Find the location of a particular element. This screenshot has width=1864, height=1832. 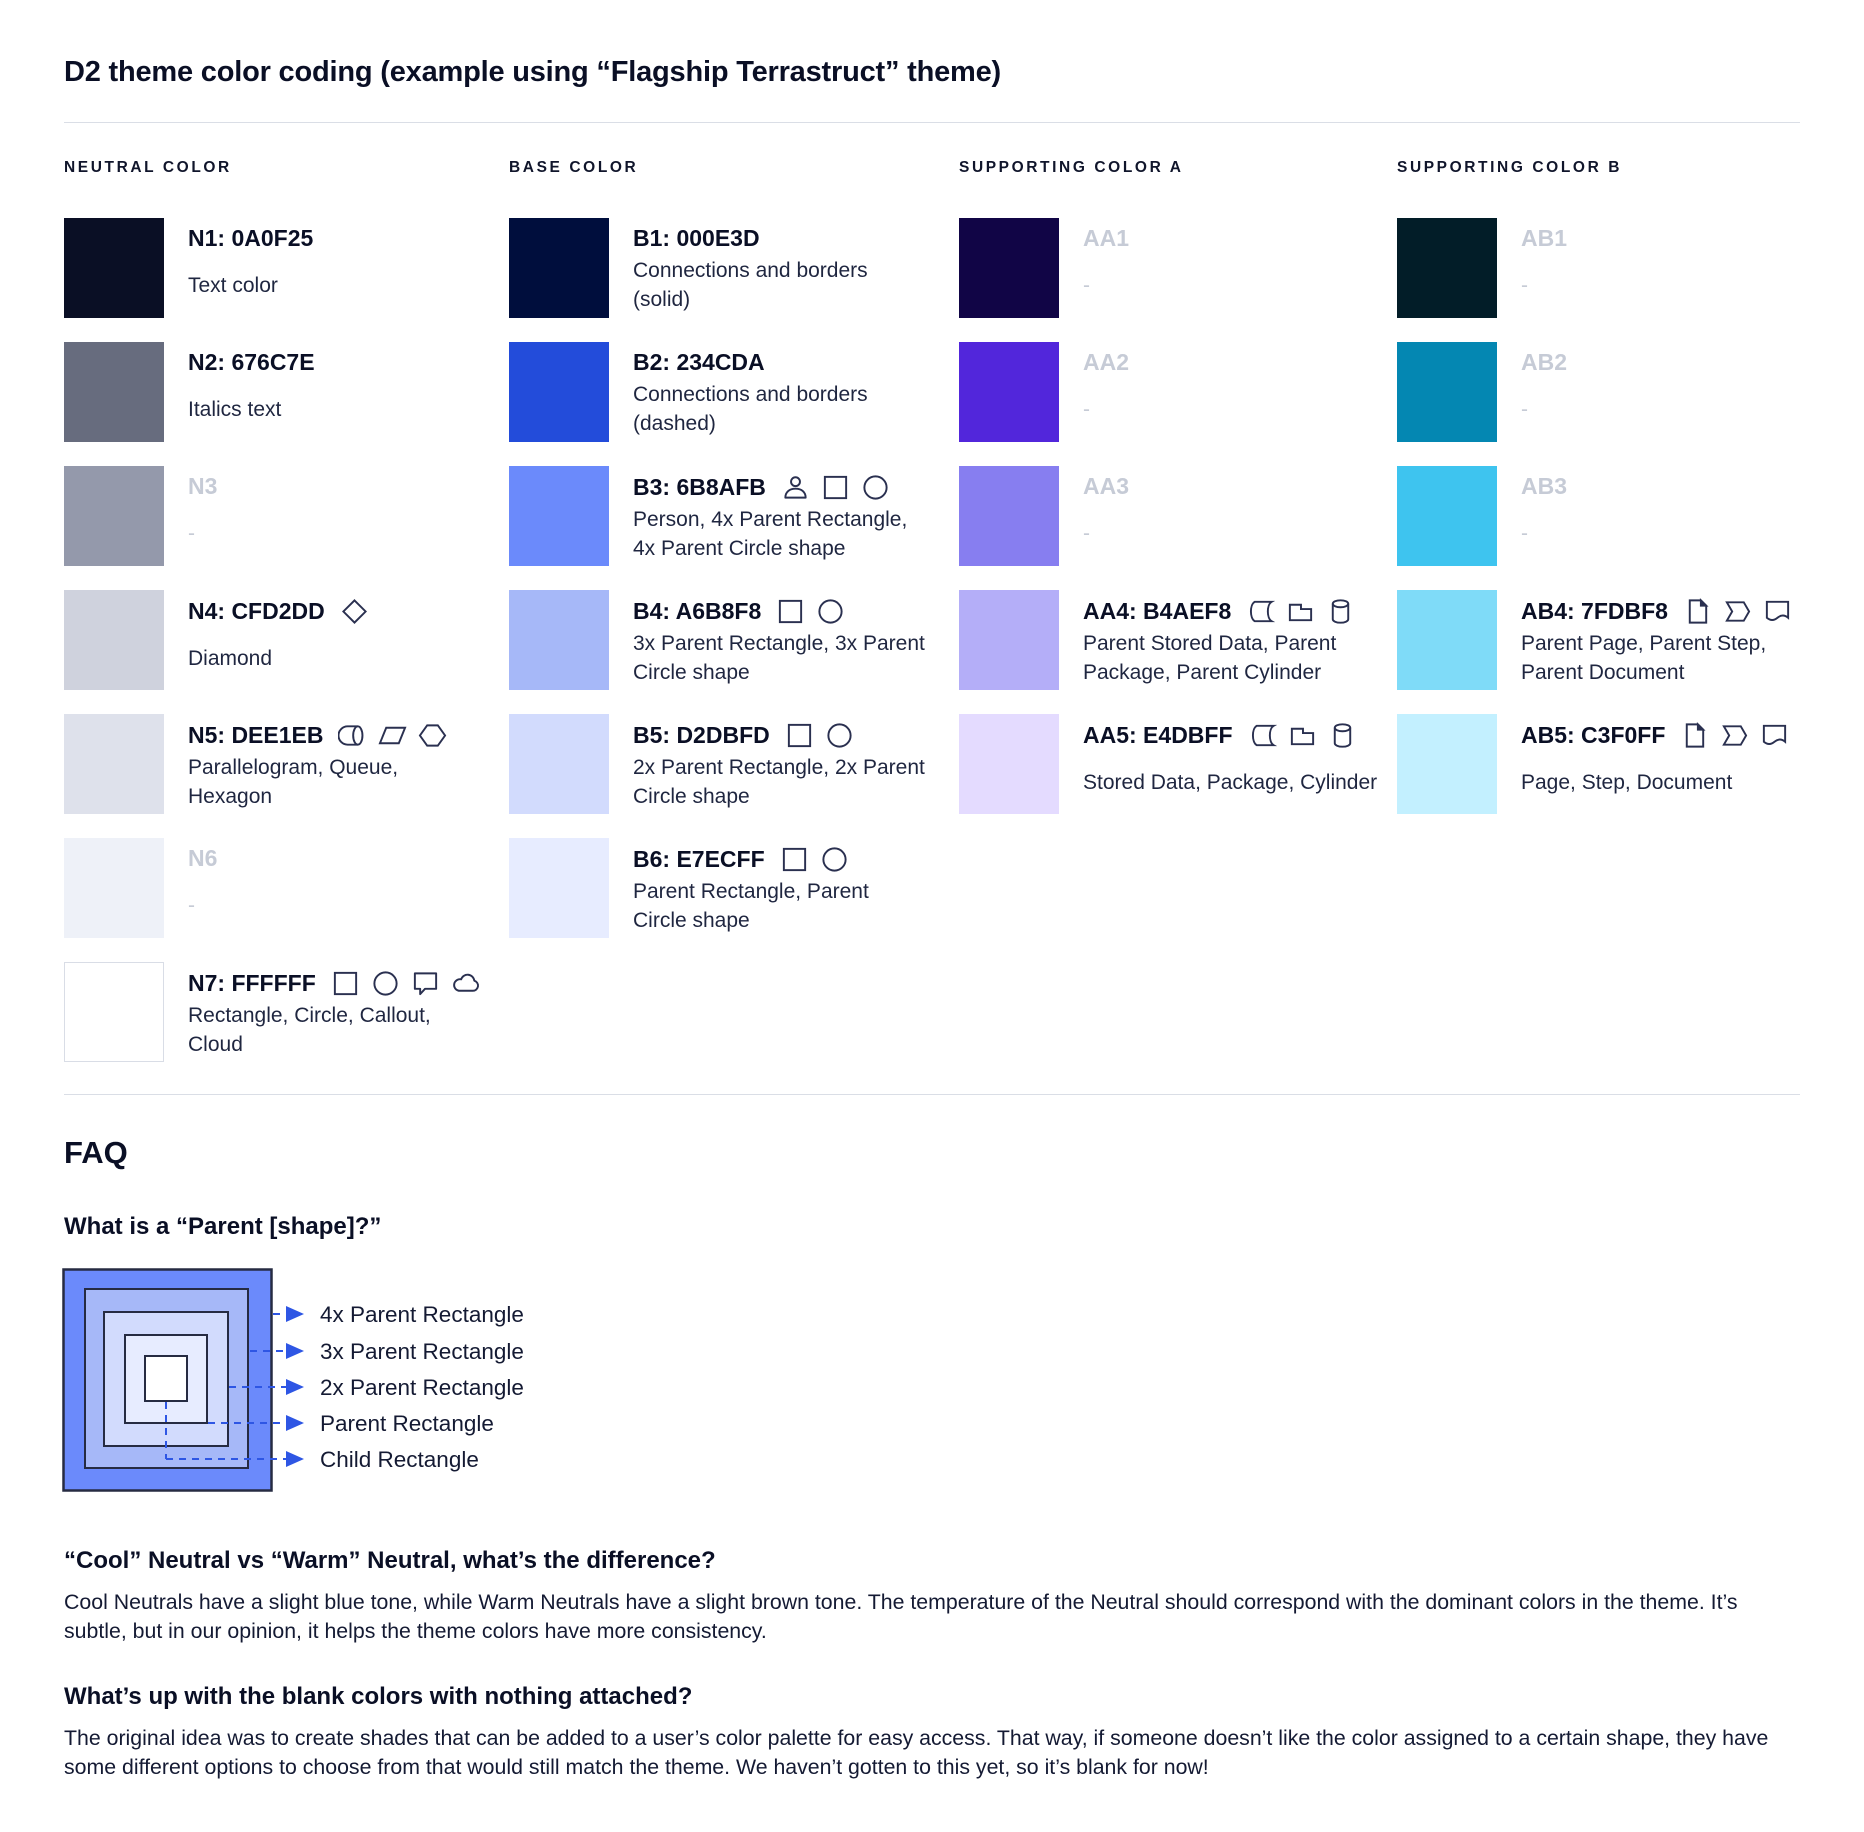

color-entry: N3 - is located at coordinates (286, 528).